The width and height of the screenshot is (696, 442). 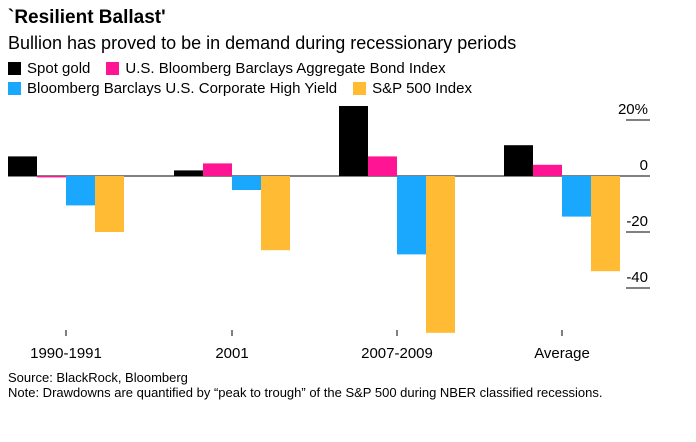 What do you see at coordinates (87, 17) in the screenshot?
I see `chart-title: `Resilient Ballast'` at bounding box center [87, 17].